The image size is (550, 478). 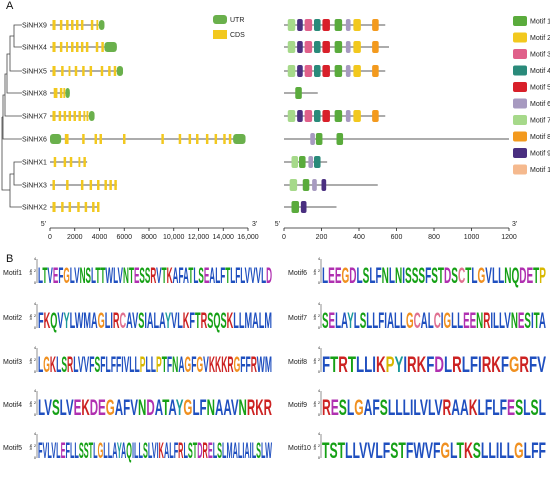 What do you see at coordinates (472, 237) in the screenshot?
I see `x-tick-label: 1000` at bounding box center [472, 237].